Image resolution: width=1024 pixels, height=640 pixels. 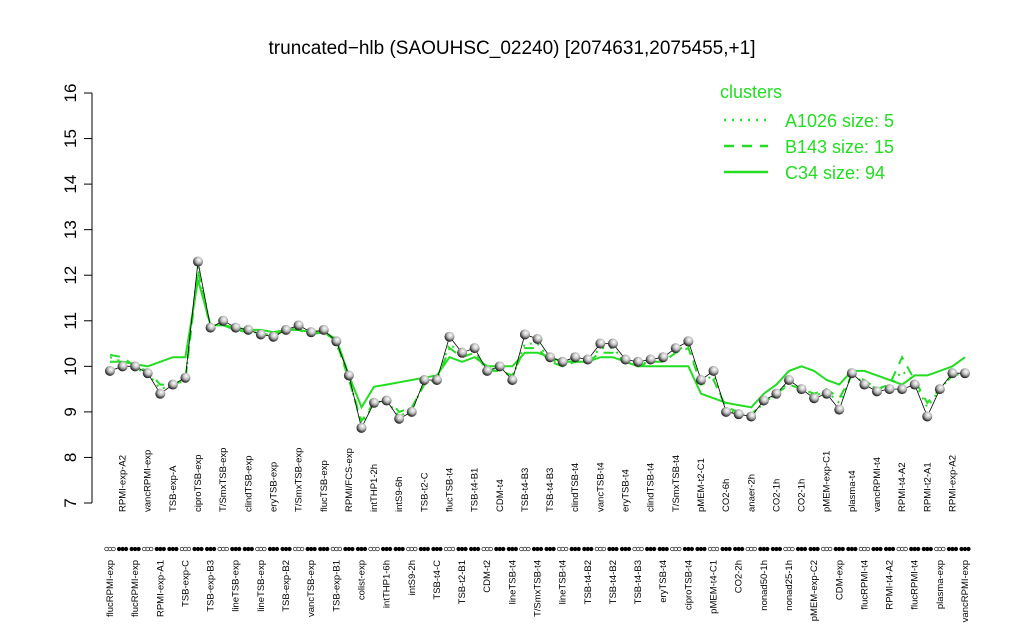 What do you see at coordinates (688, 585) in the screenshot?
I see `category-label: ciproTSB-t4` at bounding box center [688, 585].